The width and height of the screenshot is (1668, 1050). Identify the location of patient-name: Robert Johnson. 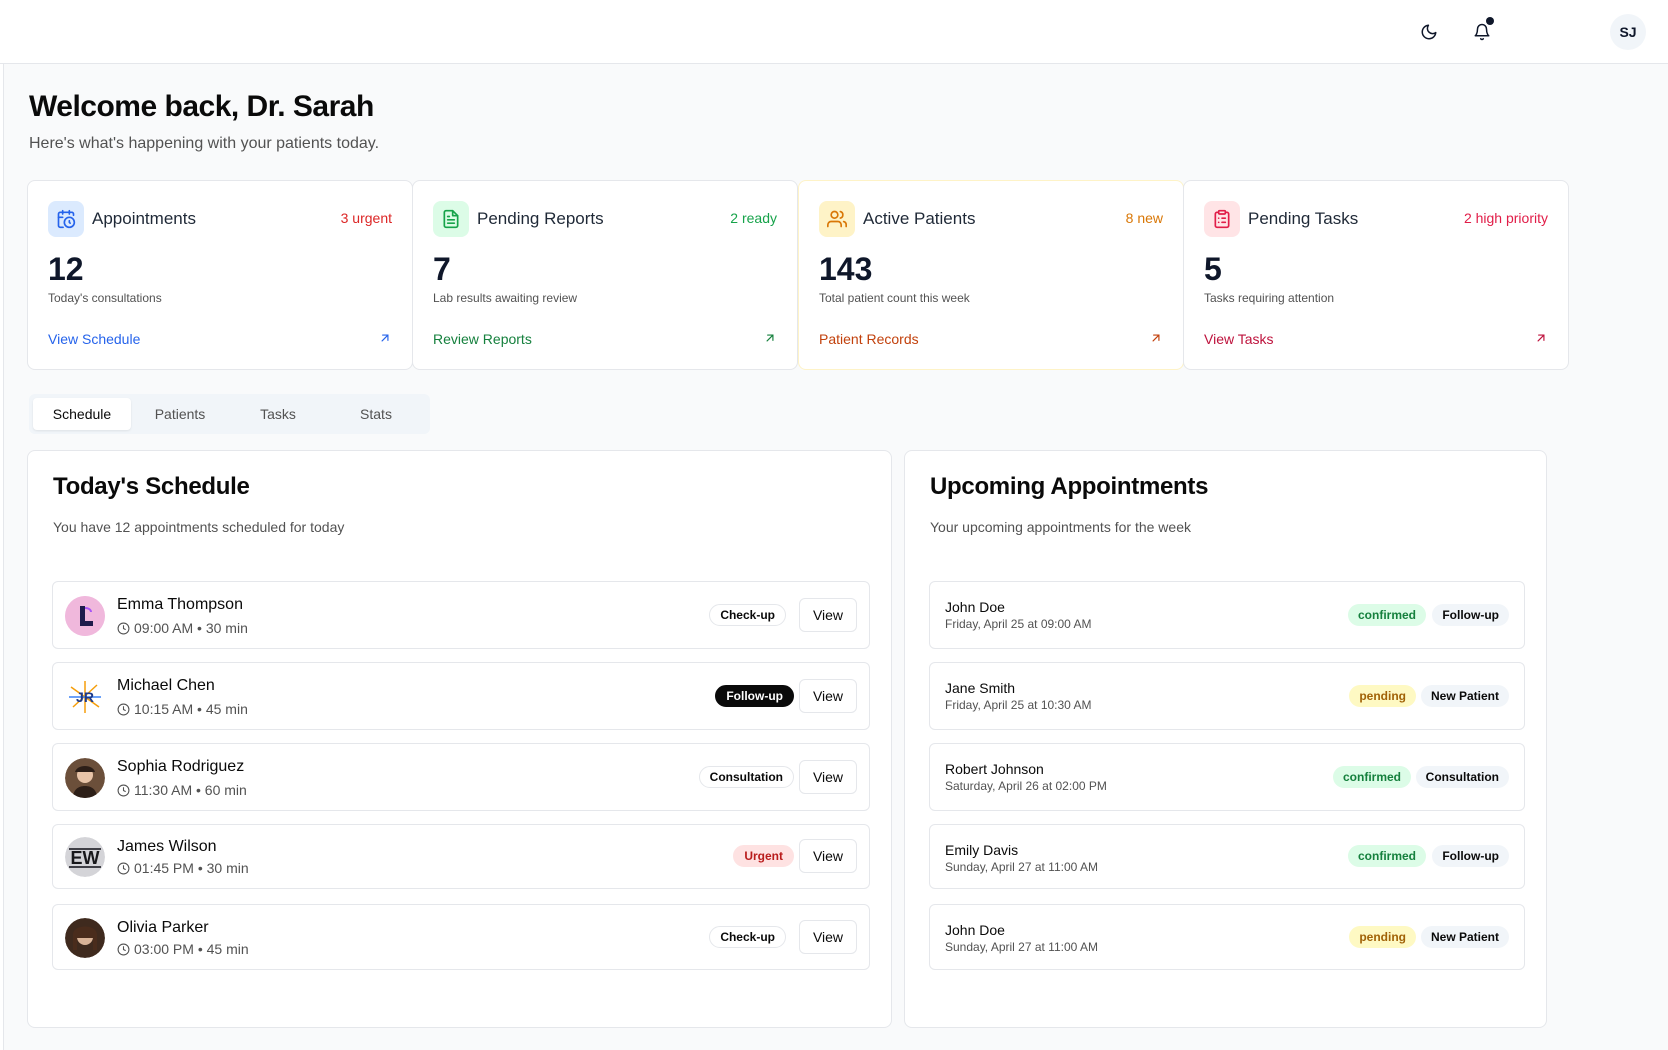
(994, 769).